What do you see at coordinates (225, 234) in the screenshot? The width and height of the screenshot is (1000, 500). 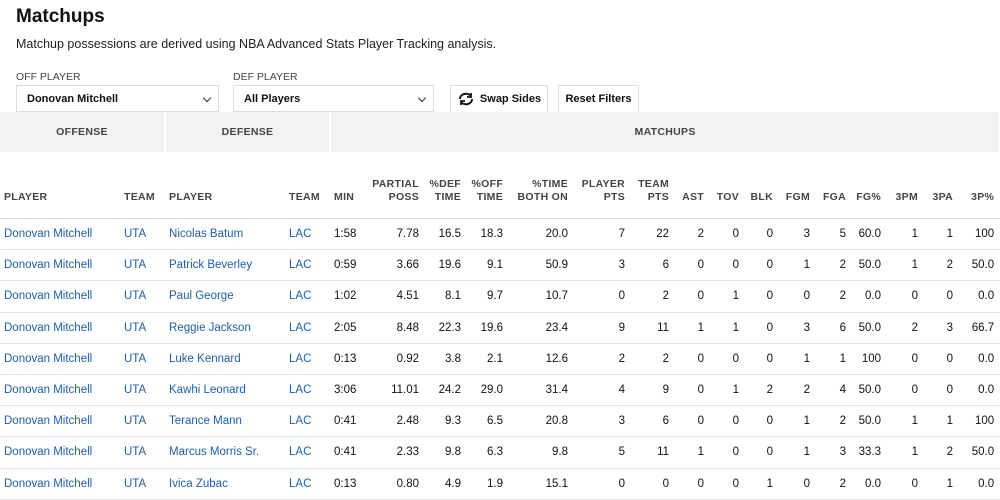 I see `link-cell: Nicolas Batum` at bounding box center [225, 234].